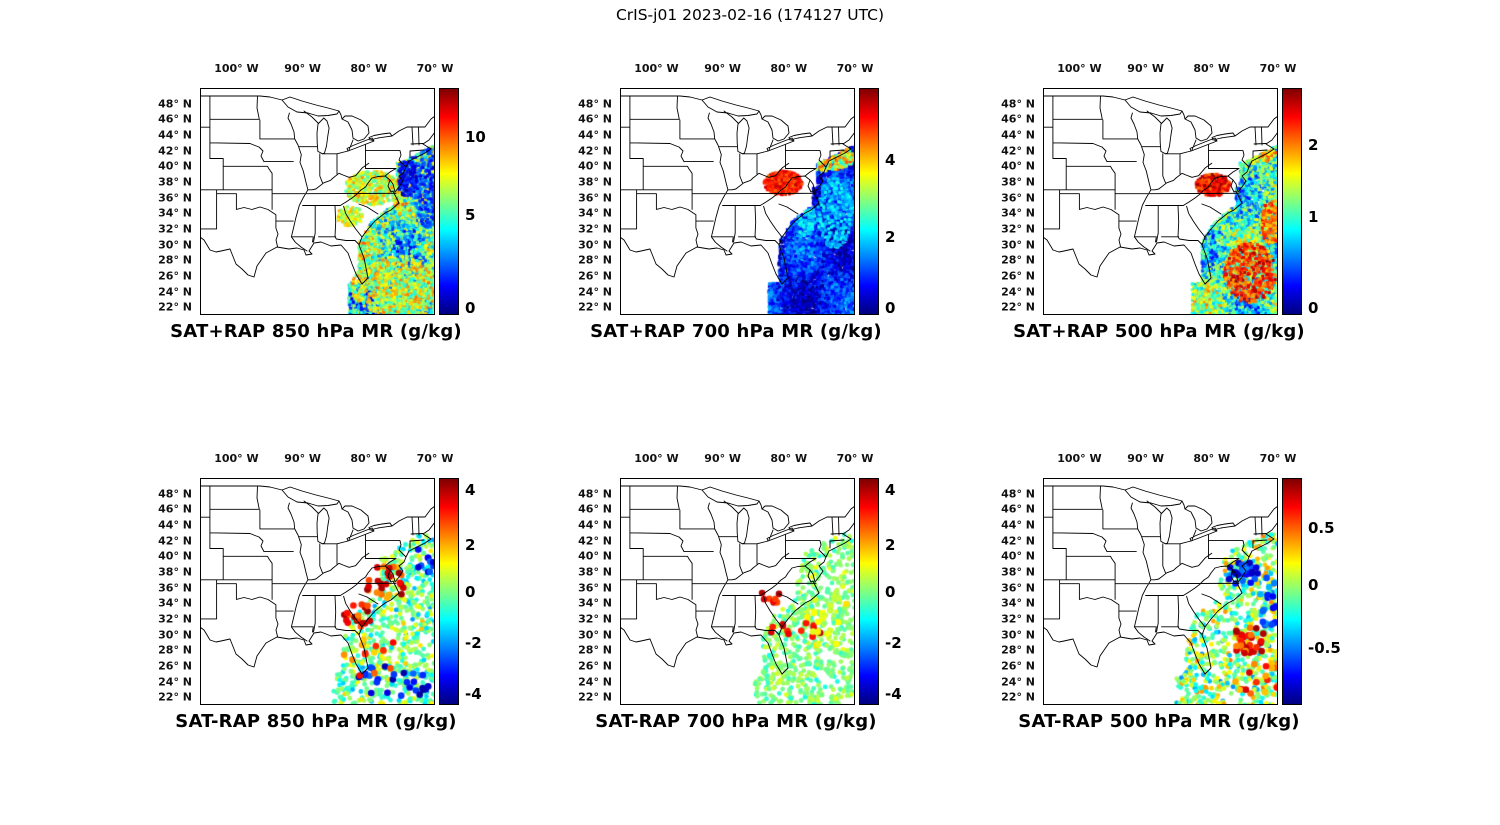 The image size is (1500, 825). What do you see at coordinates (1159, 331) in the screenshot?
I see `panel-title: SAT+RAP 500 hPa MR (g/kg)` at bounding box center [1159, 331].